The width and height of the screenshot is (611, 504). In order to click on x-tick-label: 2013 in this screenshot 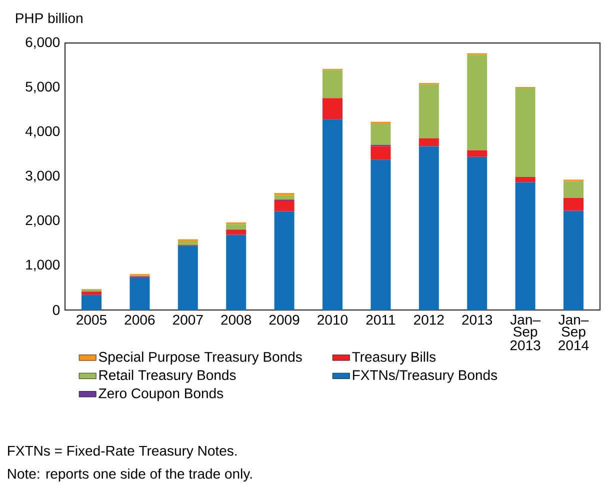, I will do `click(477, 319)`.